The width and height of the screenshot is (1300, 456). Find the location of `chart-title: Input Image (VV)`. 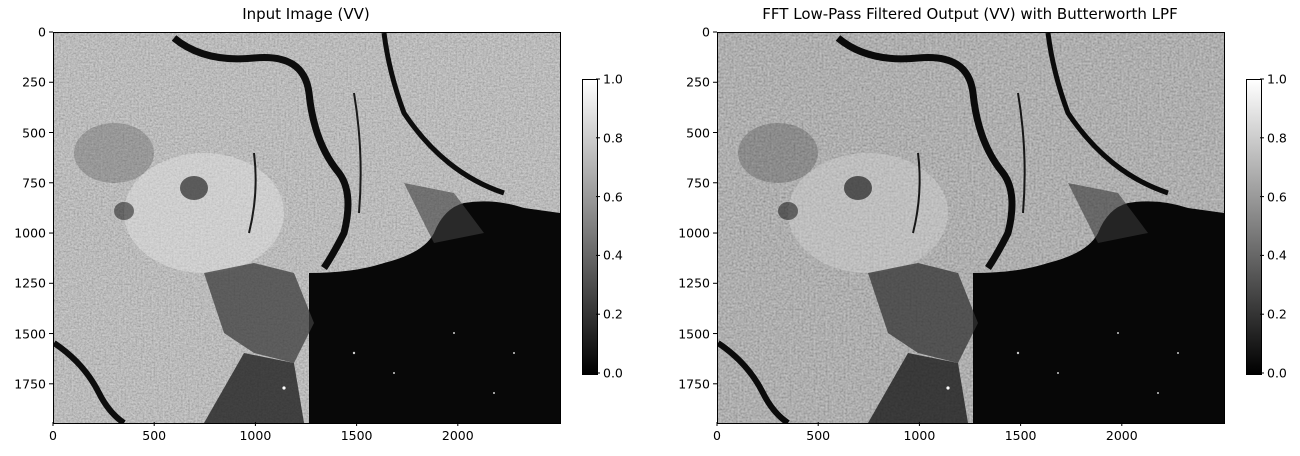

chart-title: Input Image (VV) is located at coordinates (306, 14).